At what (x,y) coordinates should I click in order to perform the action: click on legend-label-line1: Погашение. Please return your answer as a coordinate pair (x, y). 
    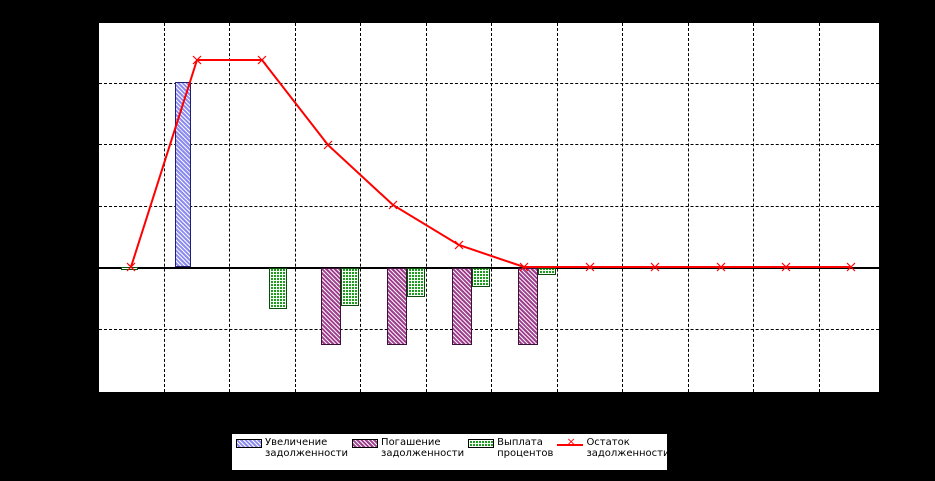
    Looking at the image, I should click on (411, 442).